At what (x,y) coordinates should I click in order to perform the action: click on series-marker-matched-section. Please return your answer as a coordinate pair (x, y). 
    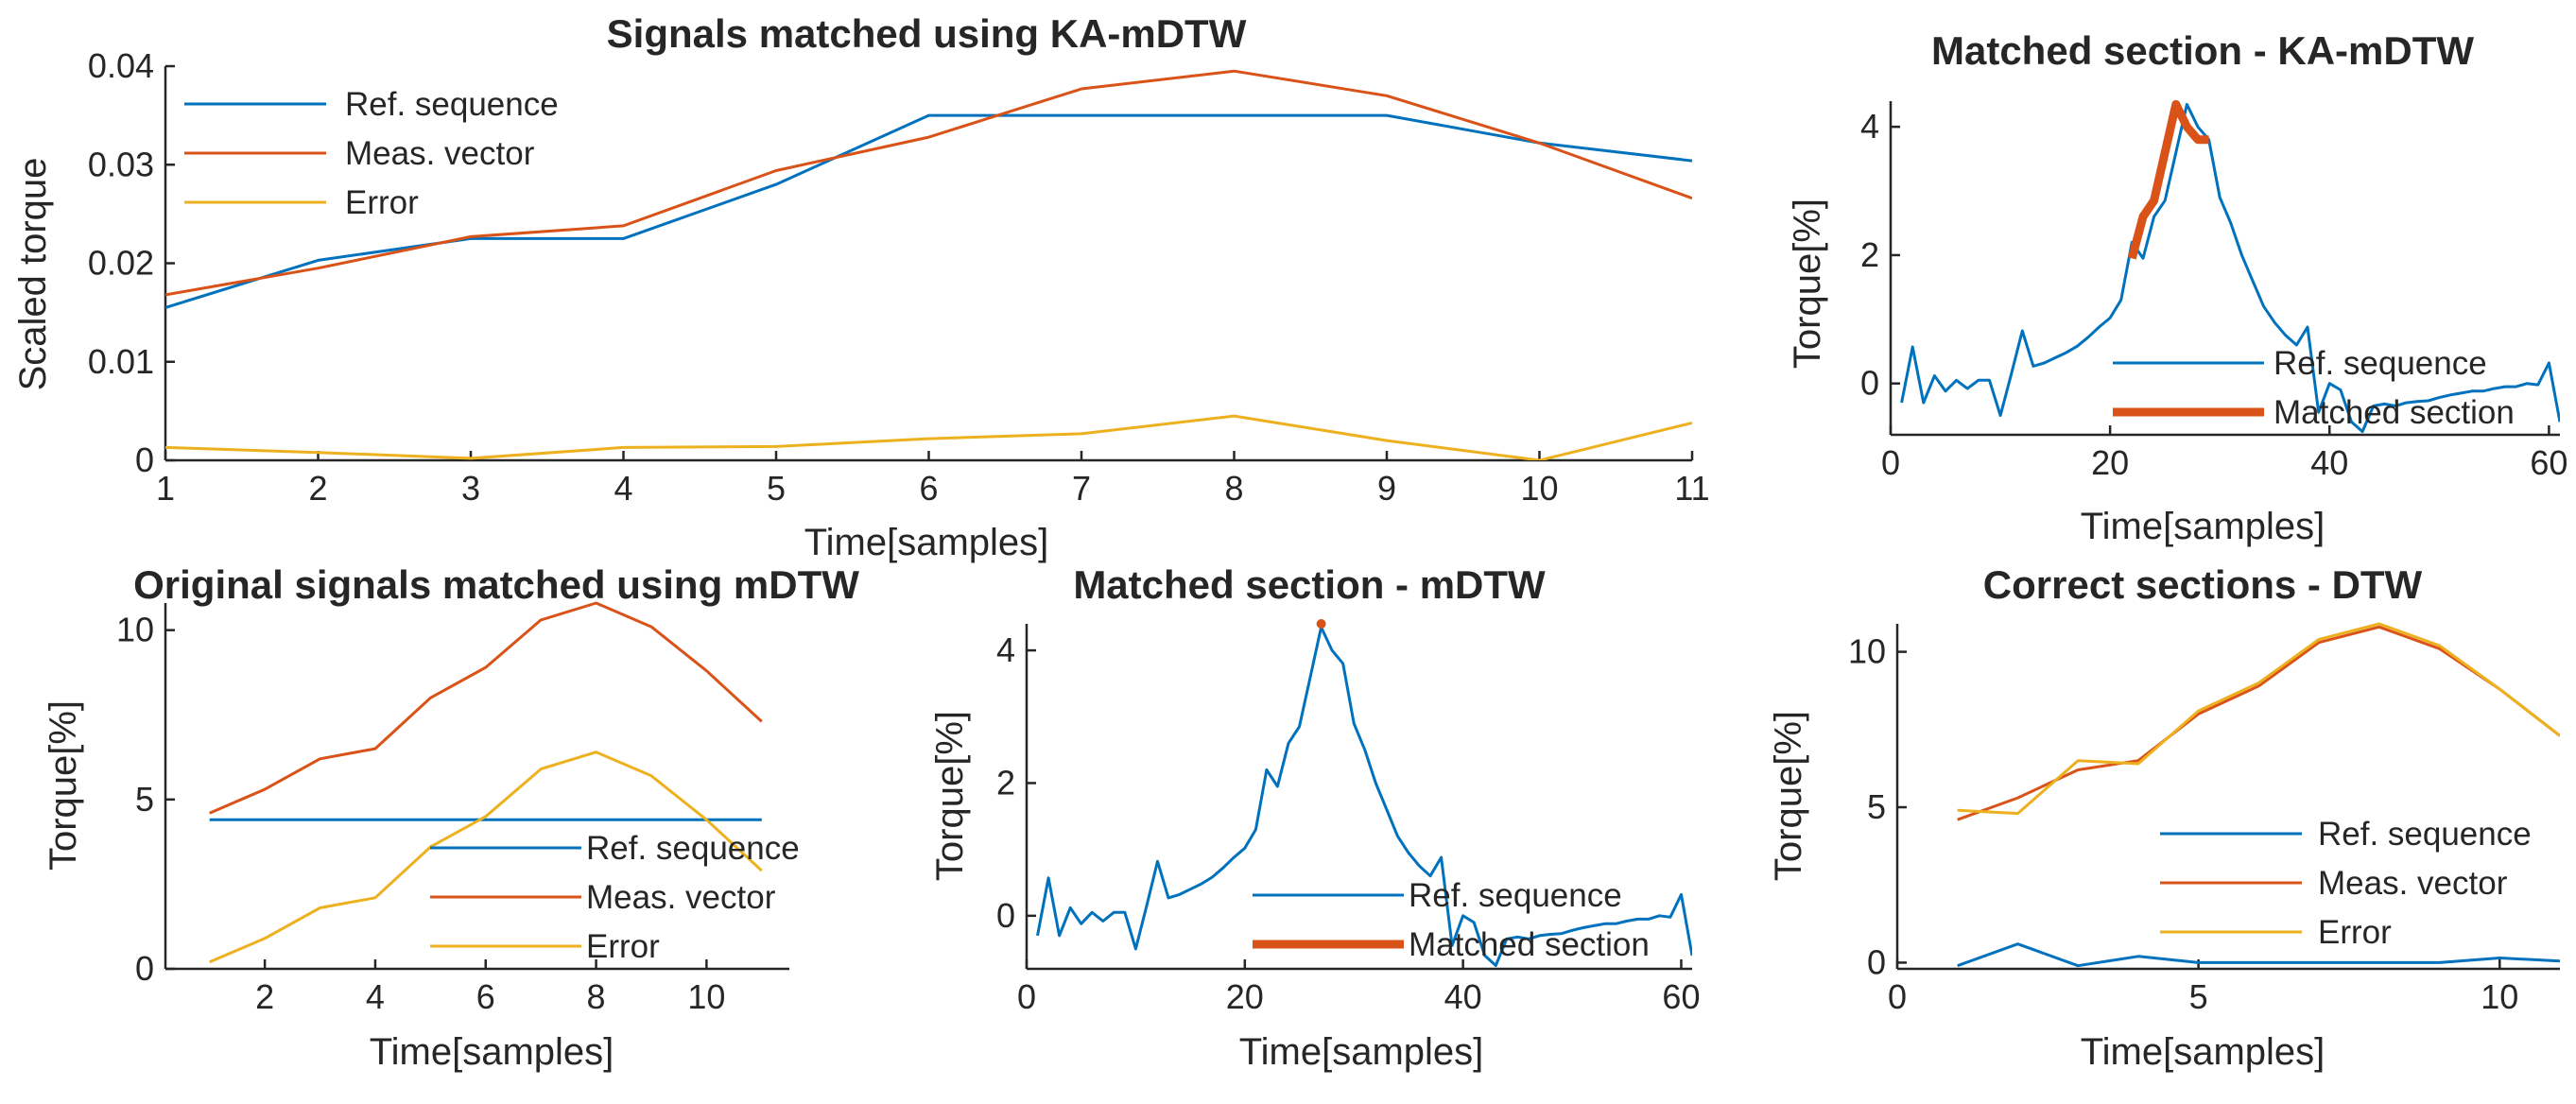
    Looking at the image, I should click on (1321, 624).